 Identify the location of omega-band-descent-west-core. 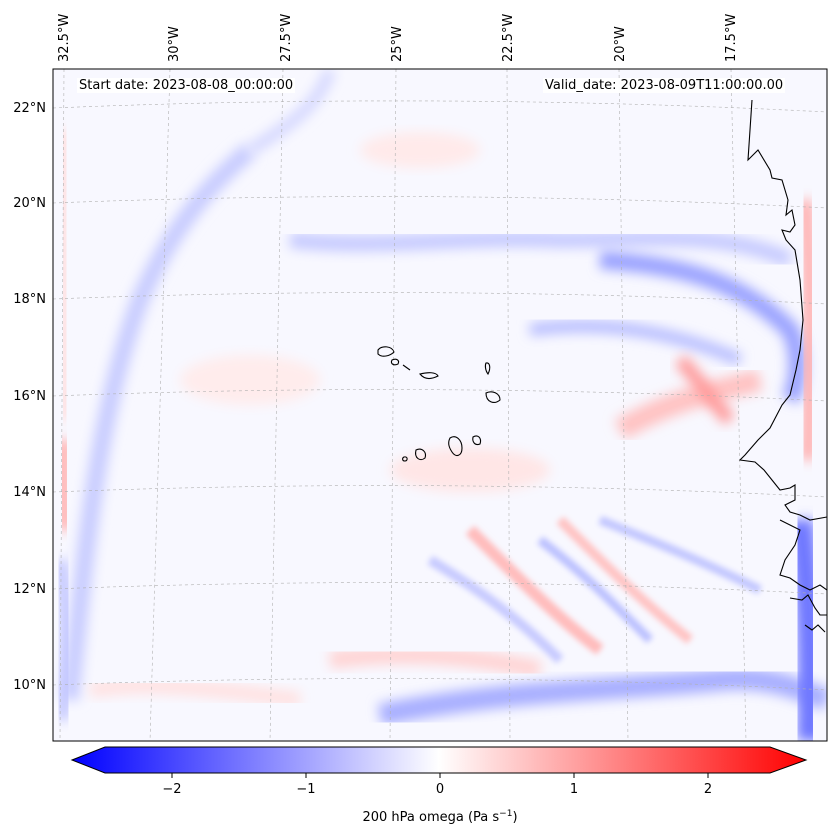
(64, 485).